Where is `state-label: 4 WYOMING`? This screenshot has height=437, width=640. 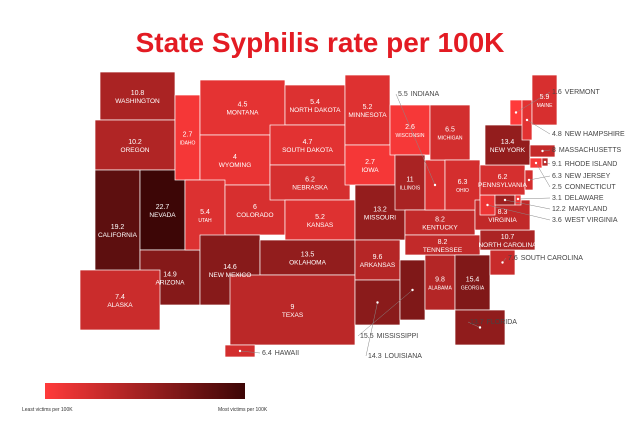
state-label: 4 WYOMING is located at coordinates (235, 161).